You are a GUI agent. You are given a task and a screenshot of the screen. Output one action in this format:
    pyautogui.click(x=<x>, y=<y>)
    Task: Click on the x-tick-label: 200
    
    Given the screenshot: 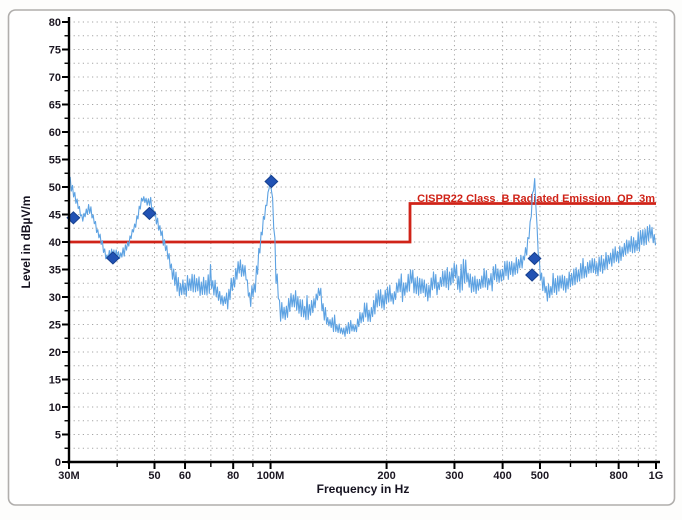 What is the action you would take?
    pyautogui.click(x=386, y=476)
    